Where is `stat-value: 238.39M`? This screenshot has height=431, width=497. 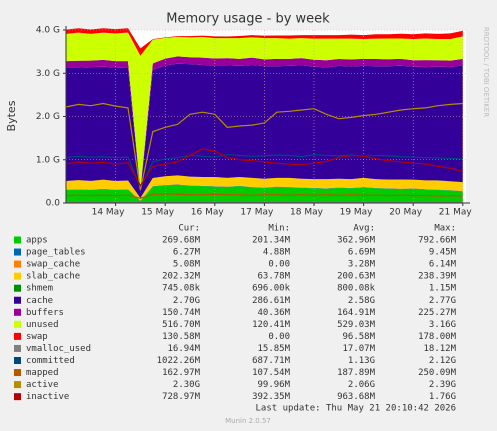 stat-value: 238.39M is located at coordinates (437, 277).